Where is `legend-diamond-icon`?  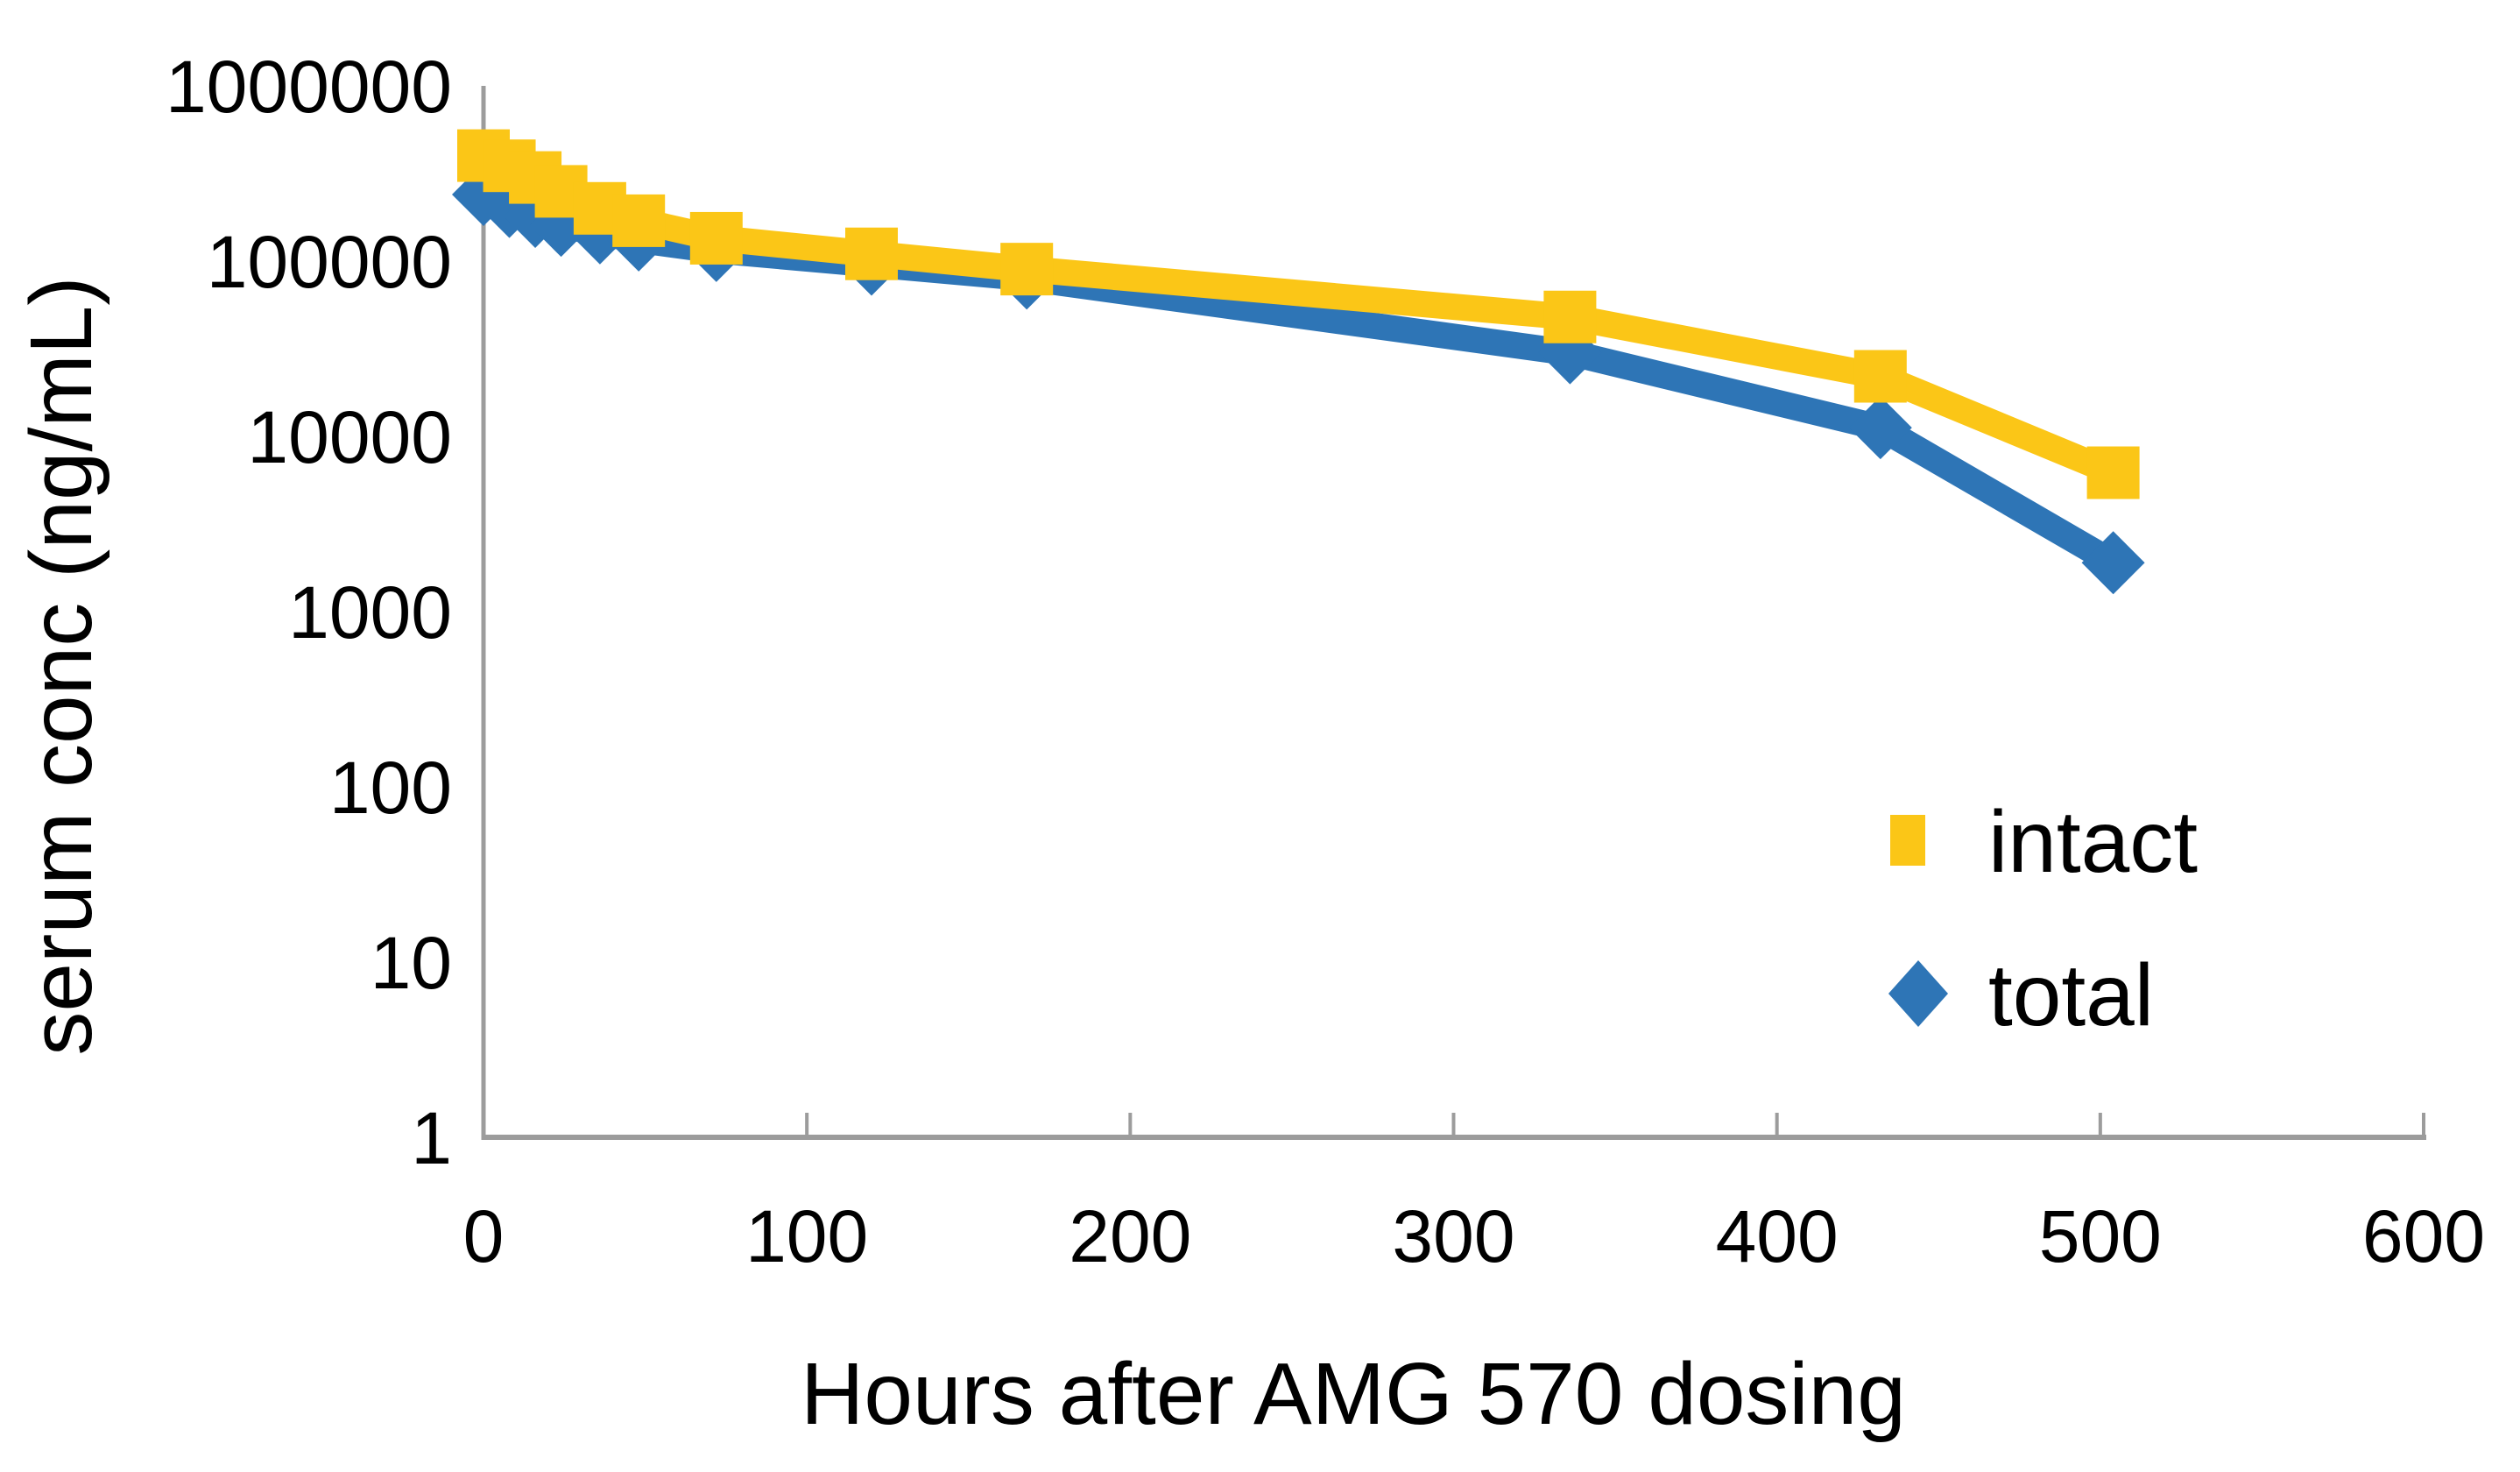
legend-diamond-icon is located at coordinates (1918, 993).